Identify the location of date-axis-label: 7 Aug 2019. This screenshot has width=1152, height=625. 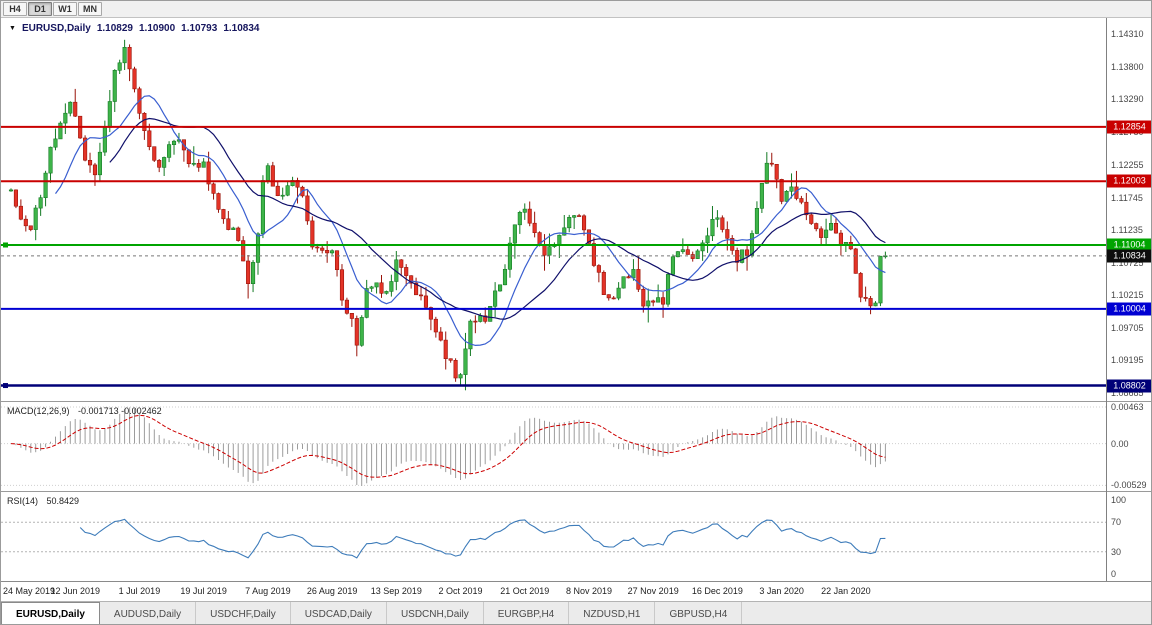
(268, 591).